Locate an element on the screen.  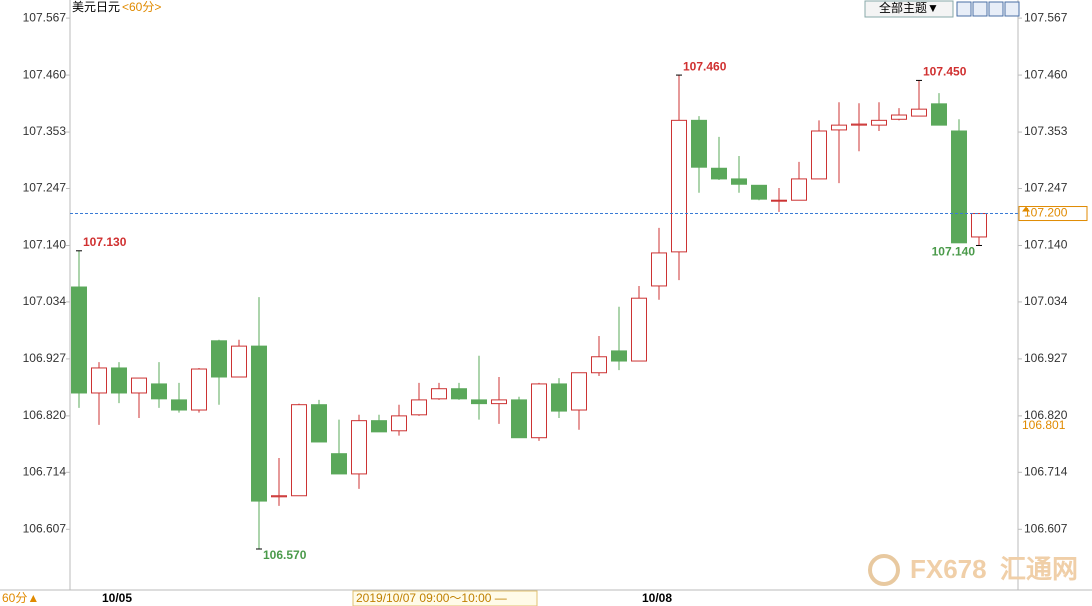
annotation-label: 107.140 is located at coordinates (954, 252).